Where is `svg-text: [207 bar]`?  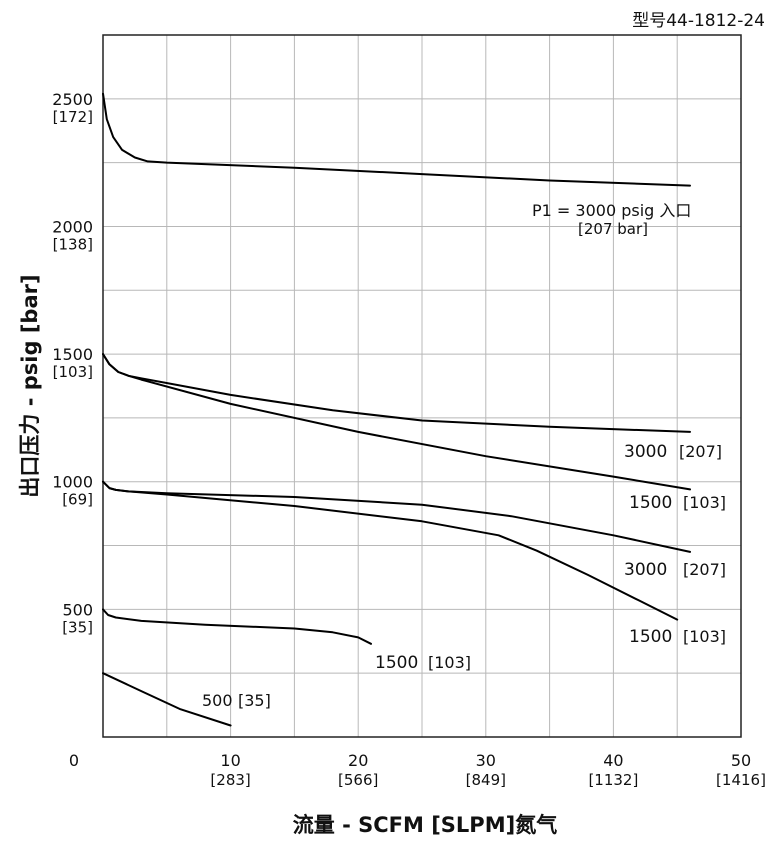
svg-text: [207 bar] is located at coordinates (613, 229).